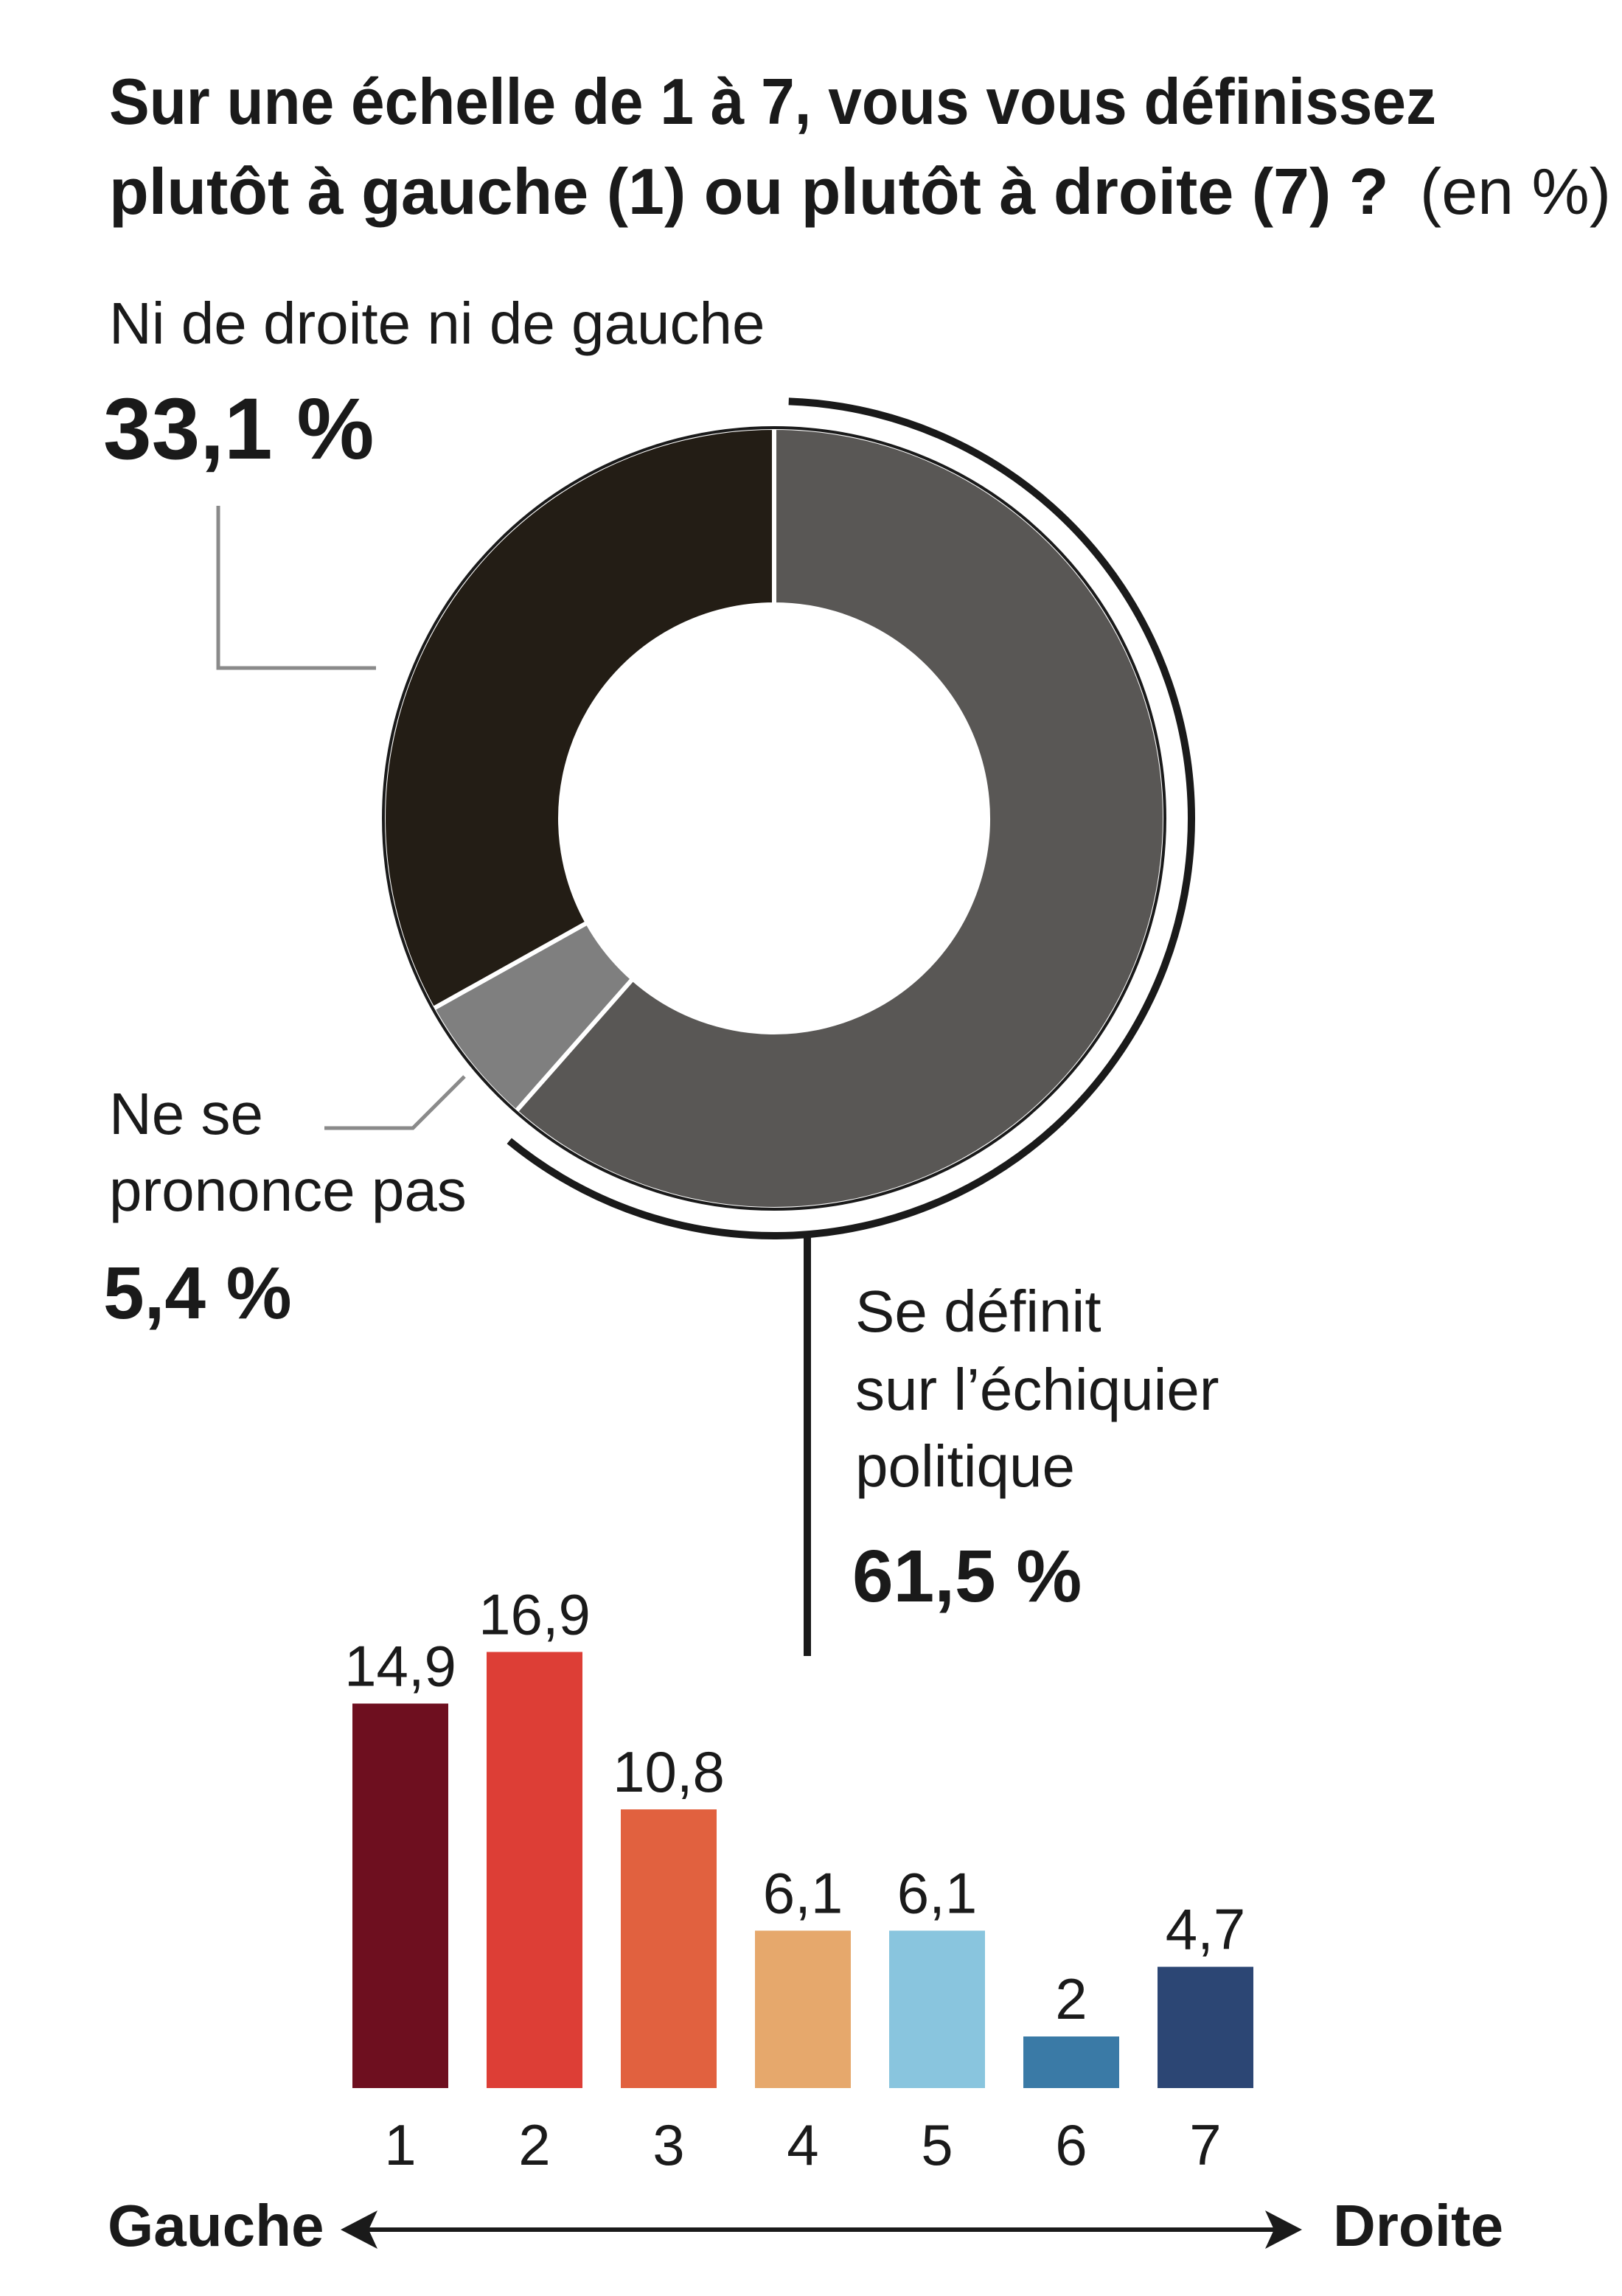  What do you see at coordinates (288, 1190) in the screenshot?
I see `nsp-slice-label-line2: prononce pas` at bounding box center [288, 1190].